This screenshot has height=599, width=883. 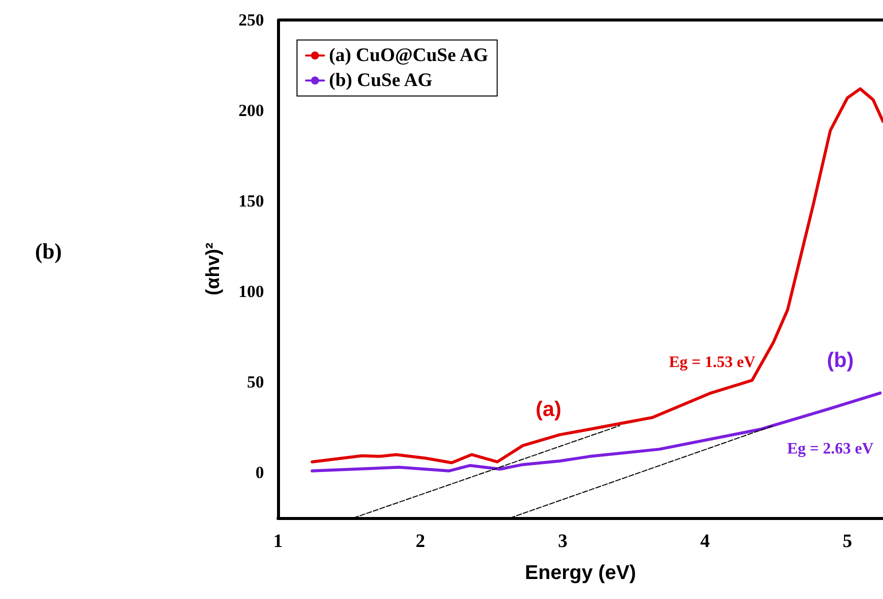 What do you see at coordinates (251, 110) in the screenshot?
I see `y-tick-label: 200` at bounding box center [251, 110].